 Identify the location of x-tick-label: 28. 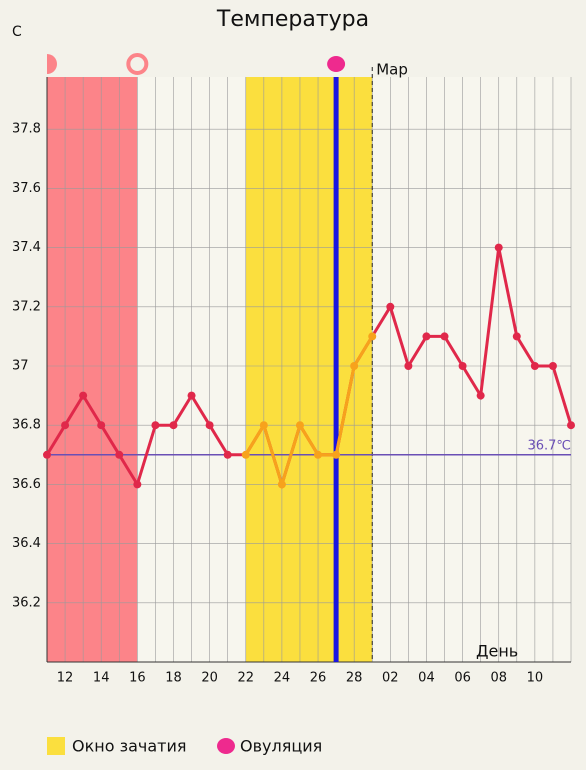
(354, 678).